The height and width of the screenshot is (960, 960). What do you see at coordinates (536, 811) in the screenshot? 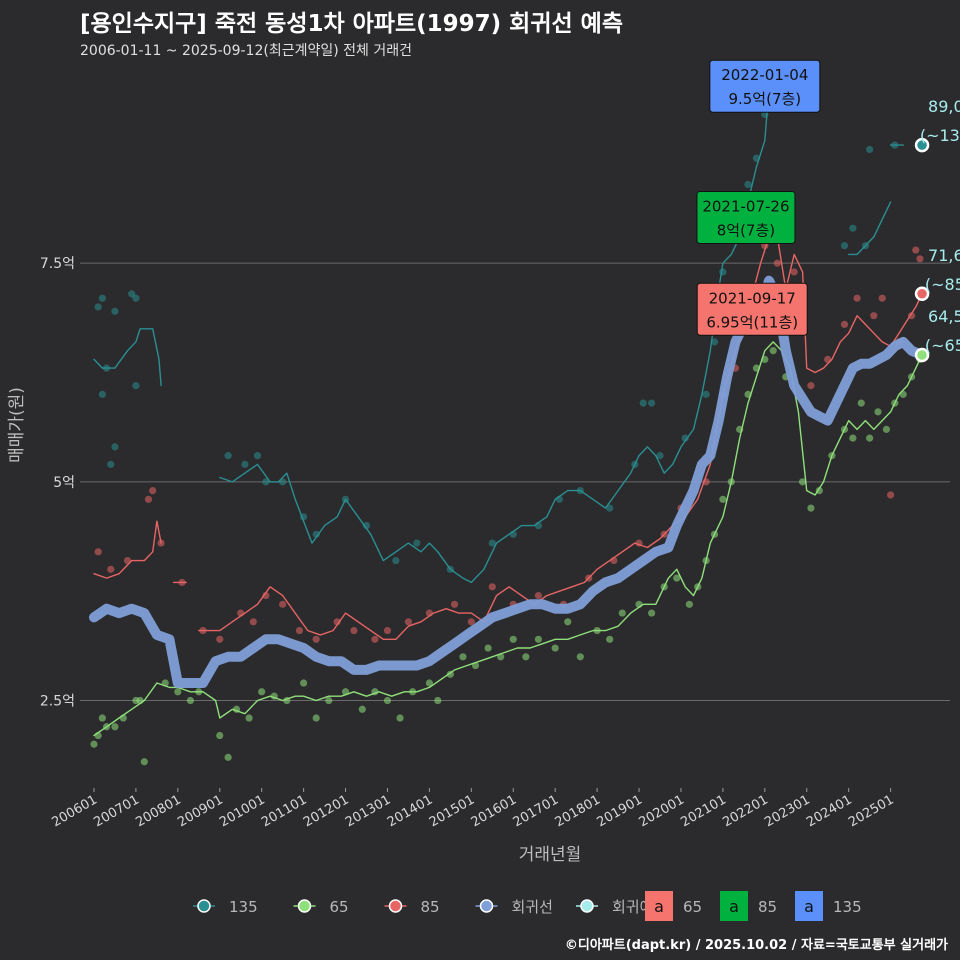
I see `x-tick-label: 201701` at bounding box center [536, 811].